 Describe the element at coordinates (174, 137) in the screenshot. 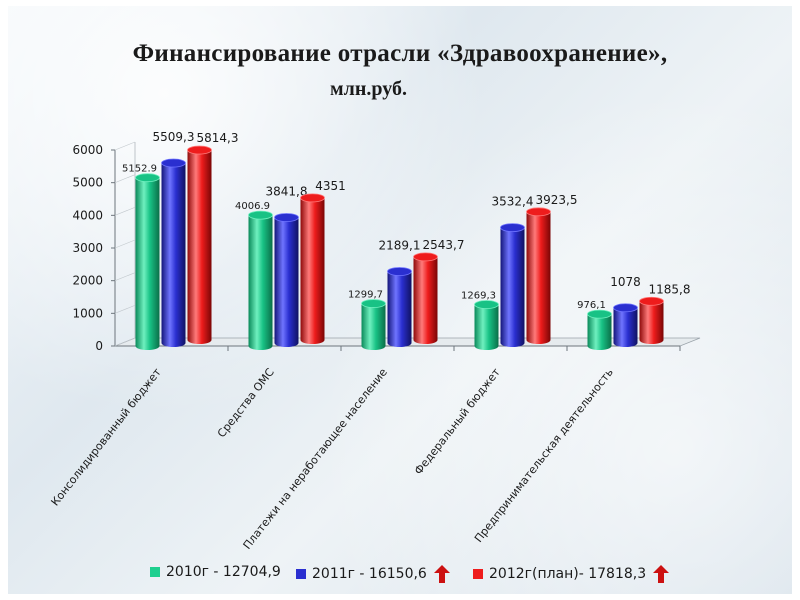

I see `data-label: 5509,3` at that location.